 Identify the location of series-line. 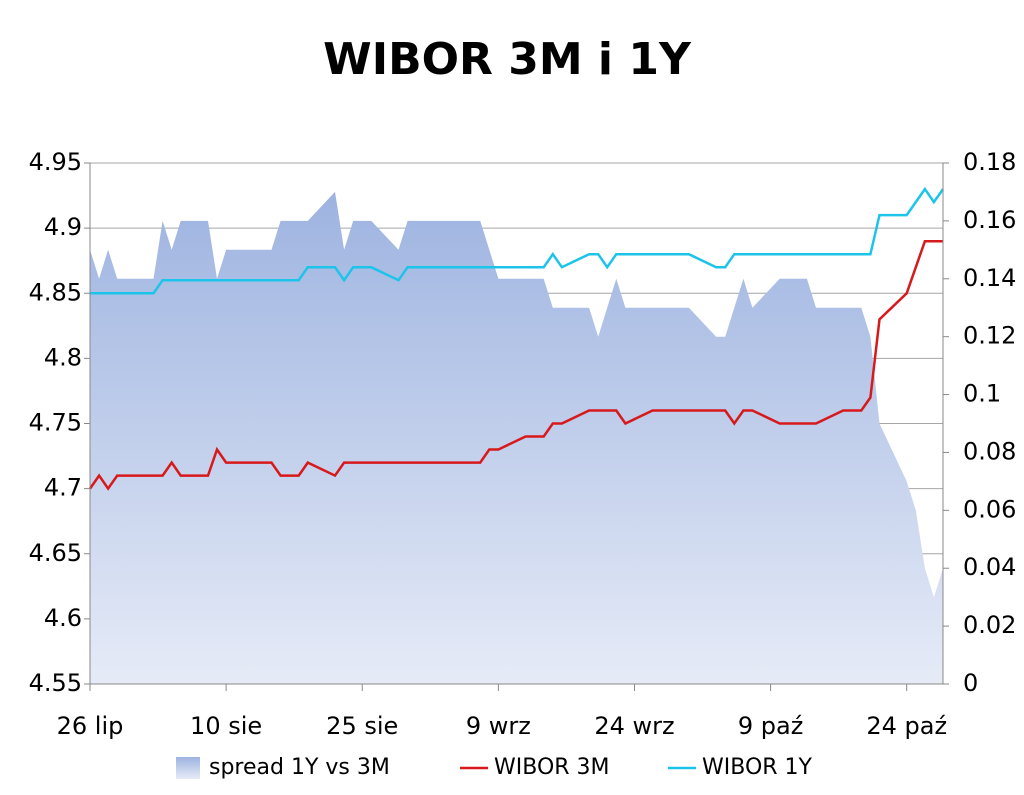
(517, 240).